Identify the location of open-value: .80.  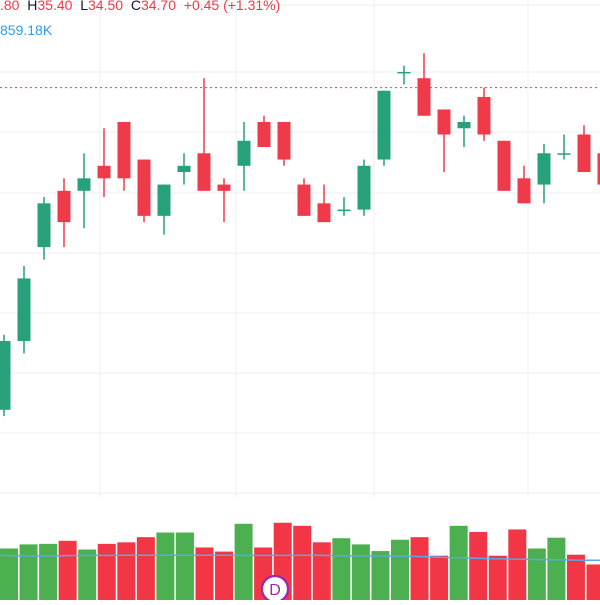
(9, 6).